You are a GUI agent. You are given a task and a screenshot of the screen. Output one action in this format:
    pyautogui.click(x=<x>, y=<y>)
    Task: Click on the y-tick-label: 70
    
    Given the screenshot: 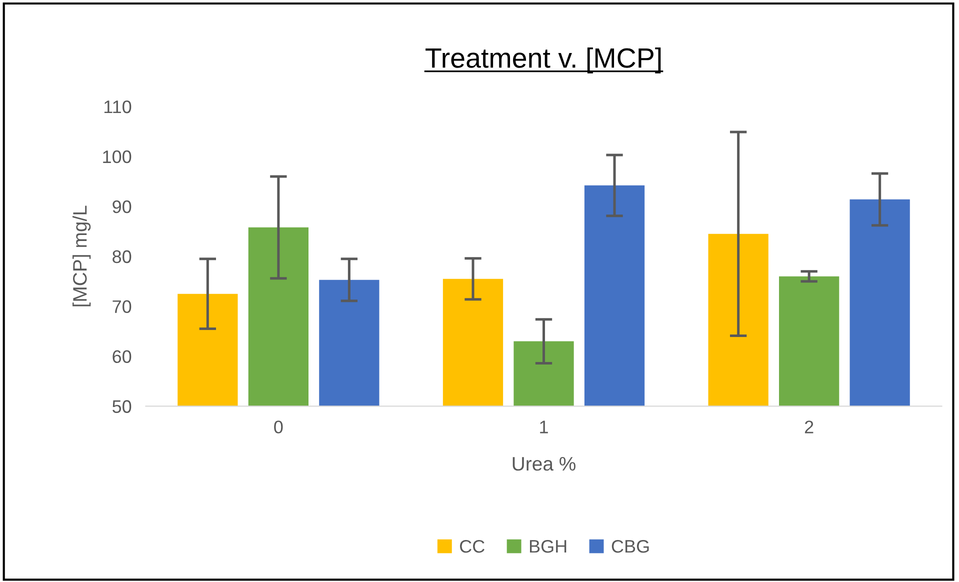 What is the action you would take?
    pyautogui.click(x=122, y=307)
    